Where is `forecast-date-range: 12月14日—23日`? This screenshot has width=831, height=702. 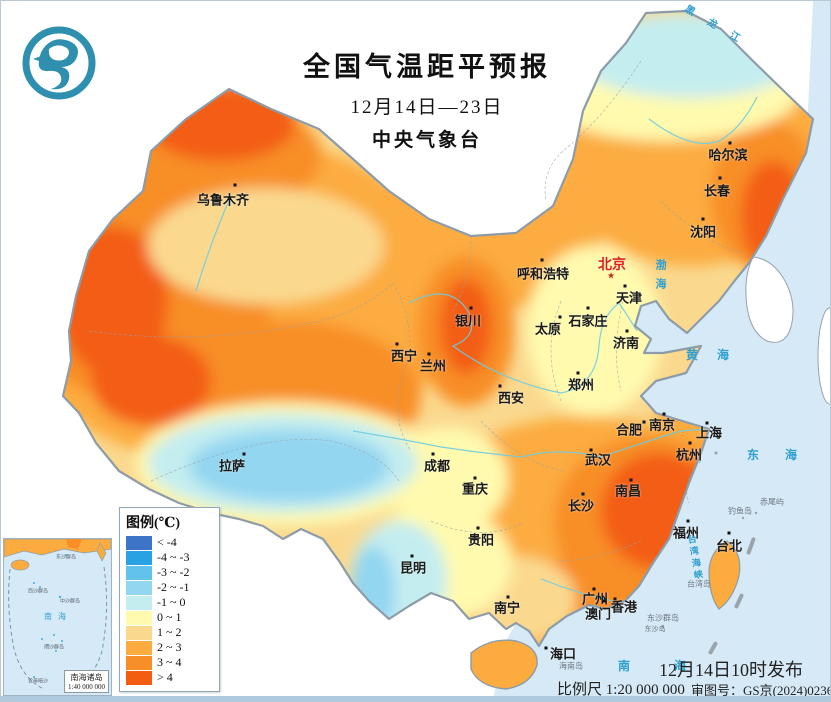 forecast-date-range: 12月14日—23日 is located at coordinates (427, 107).